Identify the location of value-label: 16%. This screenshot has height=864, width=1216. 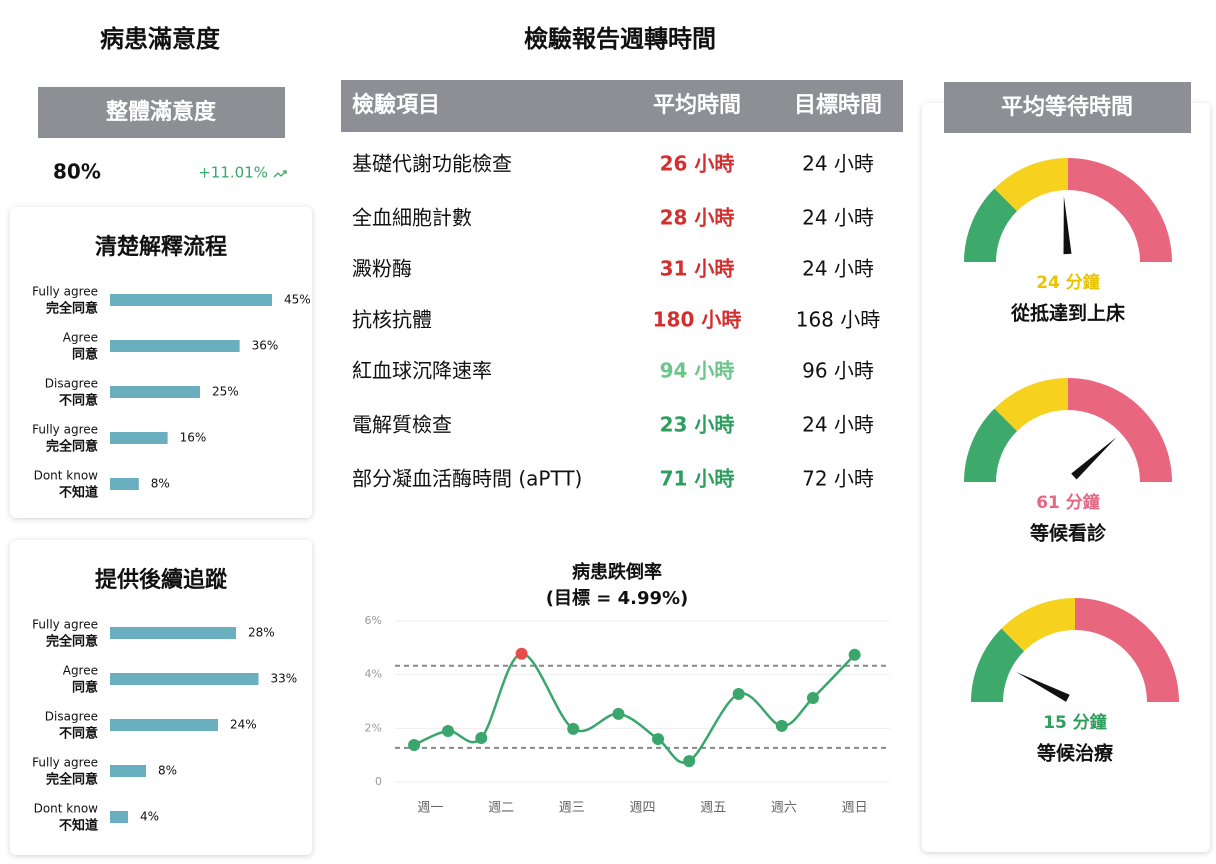
(193, 438).